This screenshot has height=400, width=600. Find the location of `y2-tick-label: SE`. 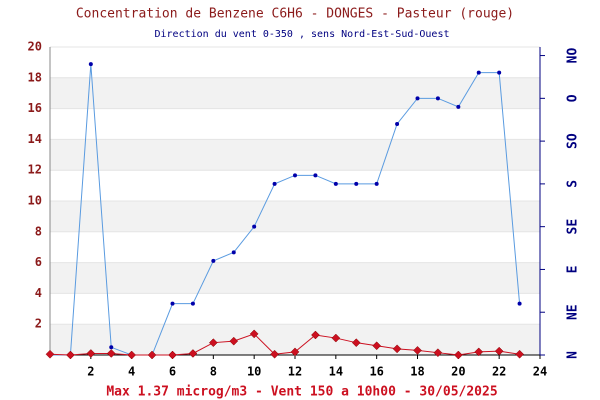

y2-tick-label: SE is located at coordinates (573, 227).